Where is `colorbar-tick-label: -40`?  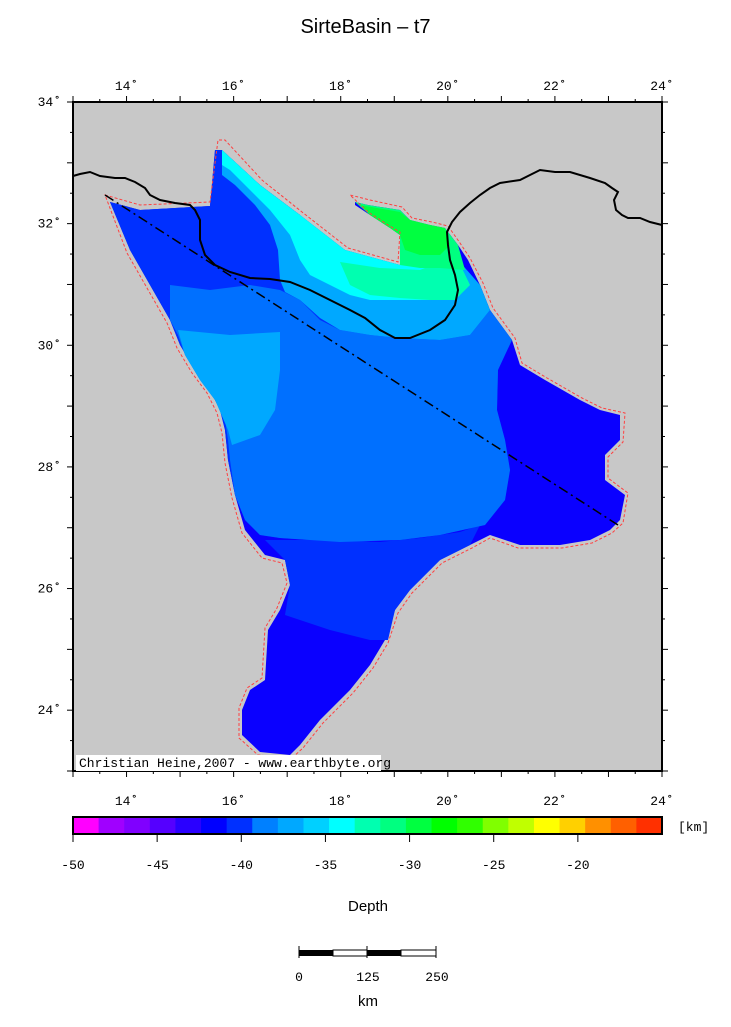 colorbar-tick-label: -40 is located at coordinates (241, 865).